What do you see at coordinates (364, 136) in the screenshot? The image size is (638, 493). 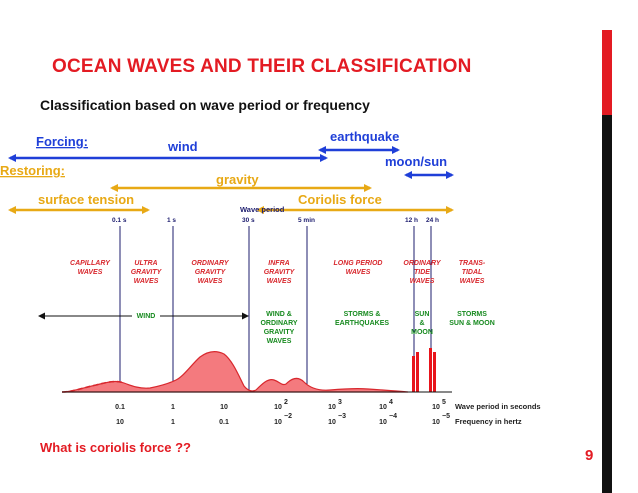 I see `forcing-earthquake-label: earthquake` at bounding box center [364, 136].